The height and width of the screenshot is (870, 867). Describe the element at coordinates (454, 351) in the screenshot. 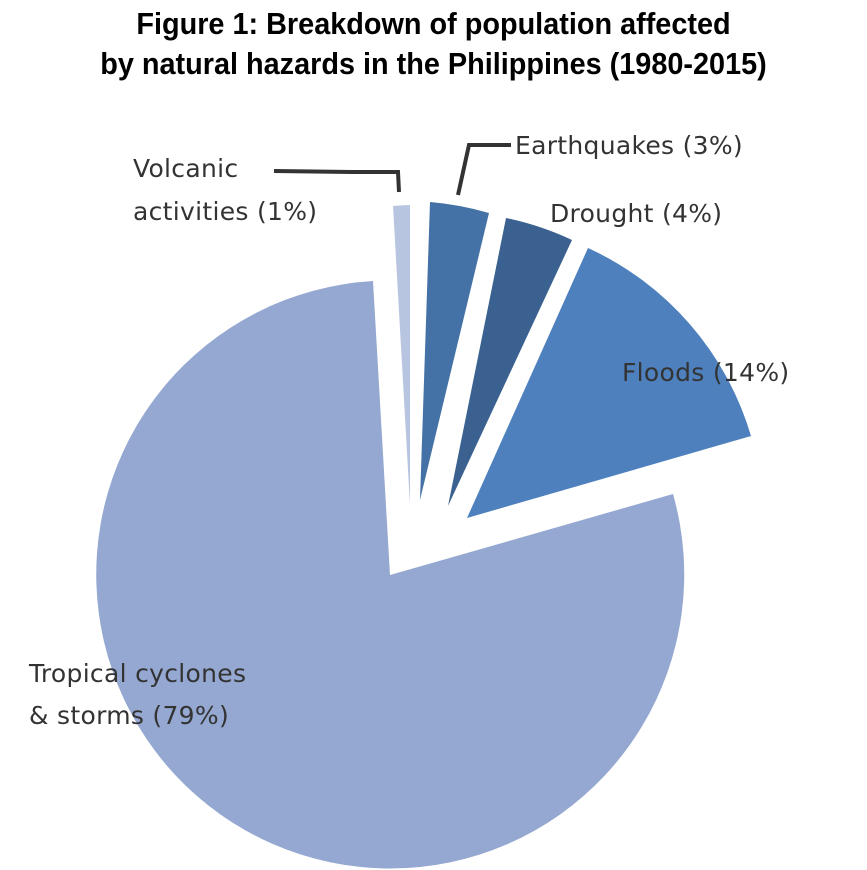

I see `slice-earthquakes` at that location.